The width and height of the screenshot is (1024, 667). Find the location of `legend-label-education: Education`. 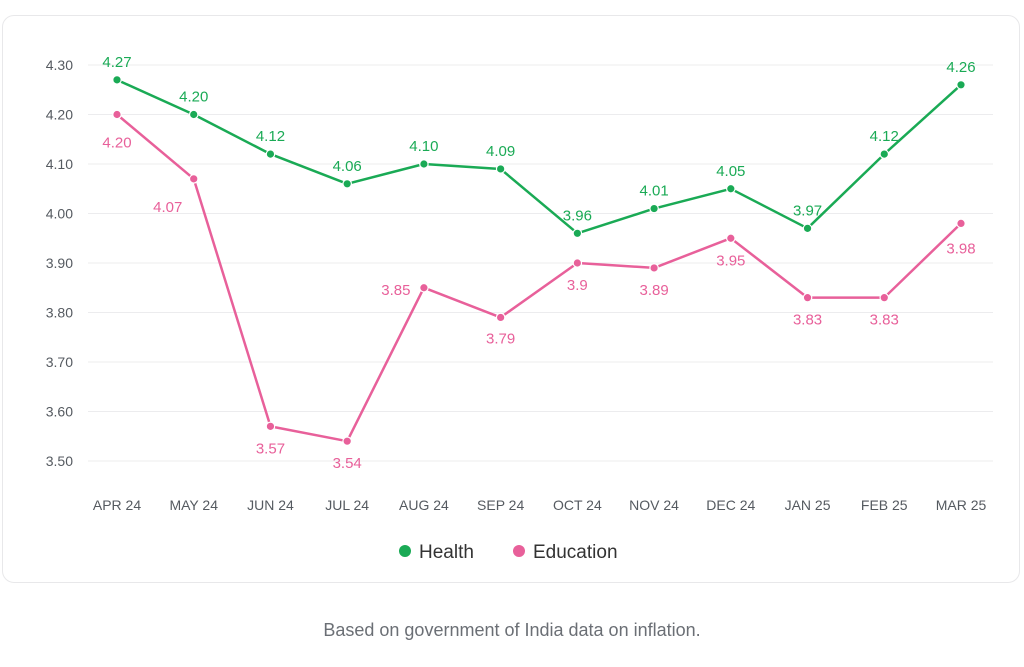

legend-label-education: Education is located at coordinates (575, 552).